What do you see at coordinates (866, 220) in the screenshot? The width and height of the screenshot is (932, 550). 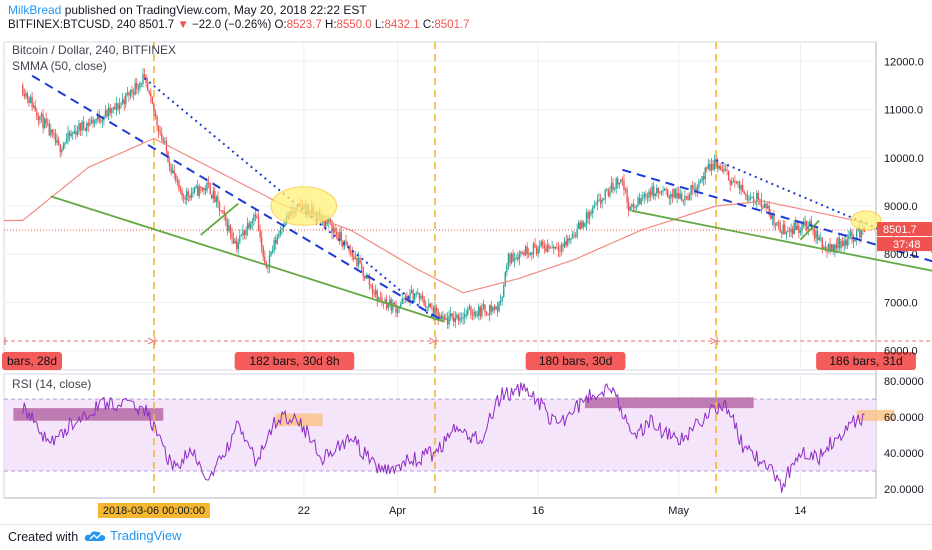 I see `highlight-ellipse` at bounding box center [866, 220].